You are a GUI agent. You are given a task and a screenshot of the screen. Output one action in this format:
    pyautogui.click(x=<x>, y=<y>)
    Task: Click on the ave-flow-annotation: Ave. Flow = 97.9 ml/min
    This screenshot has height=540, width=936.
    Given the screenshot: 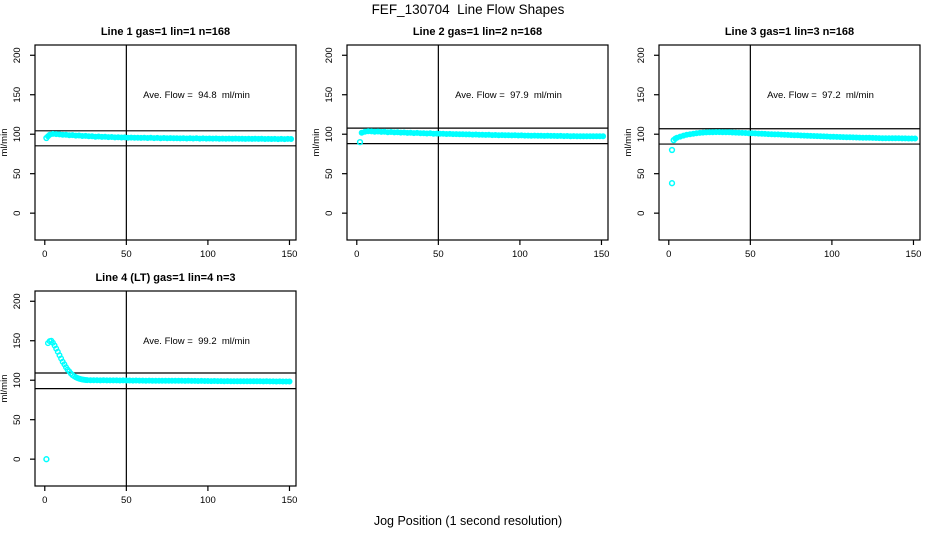 What is the action you would take?
    pyautogui.click(x=508, y=95)
    